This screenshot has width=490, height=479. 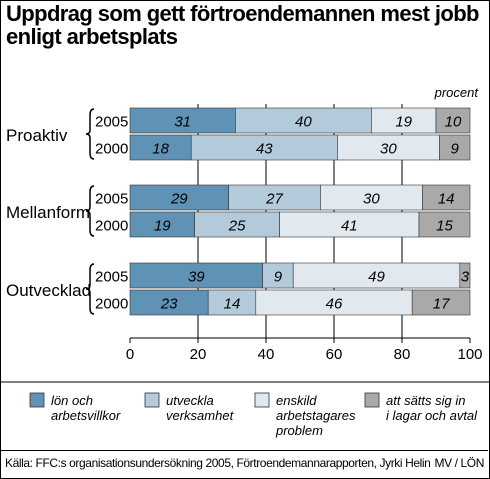 I want to click on bar-outvecklad-2005-att-s-tts-sig-in-i-lagar-och-avtal, so click(x=465, y=275).